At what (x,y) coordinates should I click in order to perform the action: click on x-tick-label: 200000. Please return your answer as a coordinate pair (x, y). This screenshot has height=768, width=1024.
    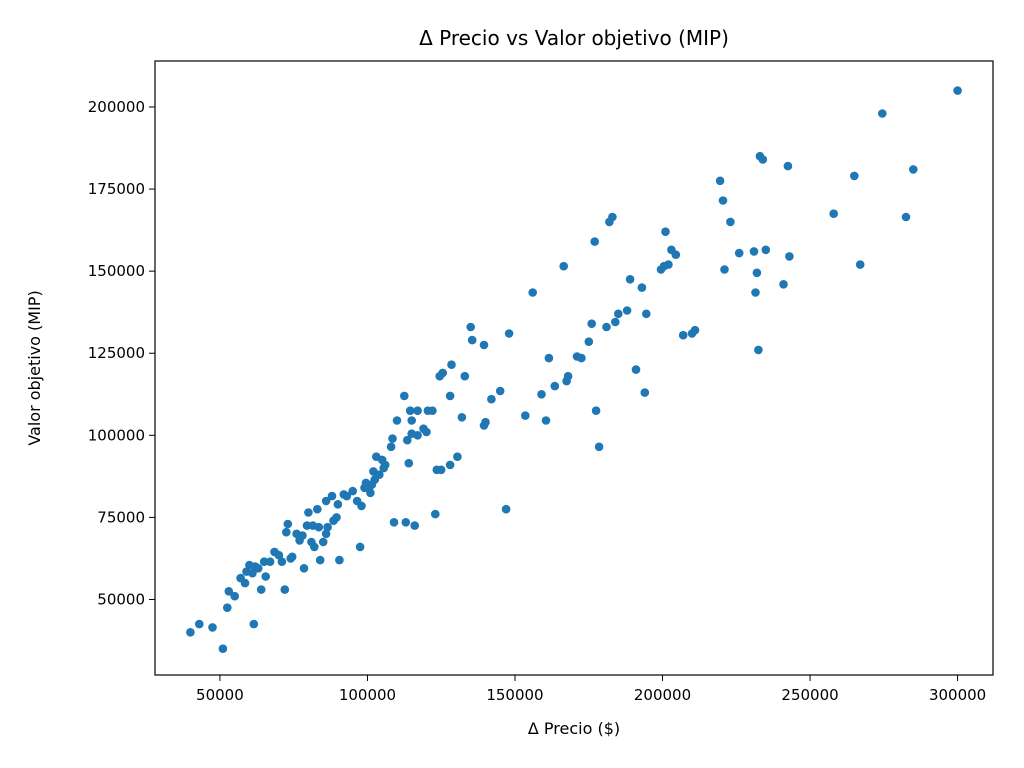
    Looking at the image, I should click on (662, 695).